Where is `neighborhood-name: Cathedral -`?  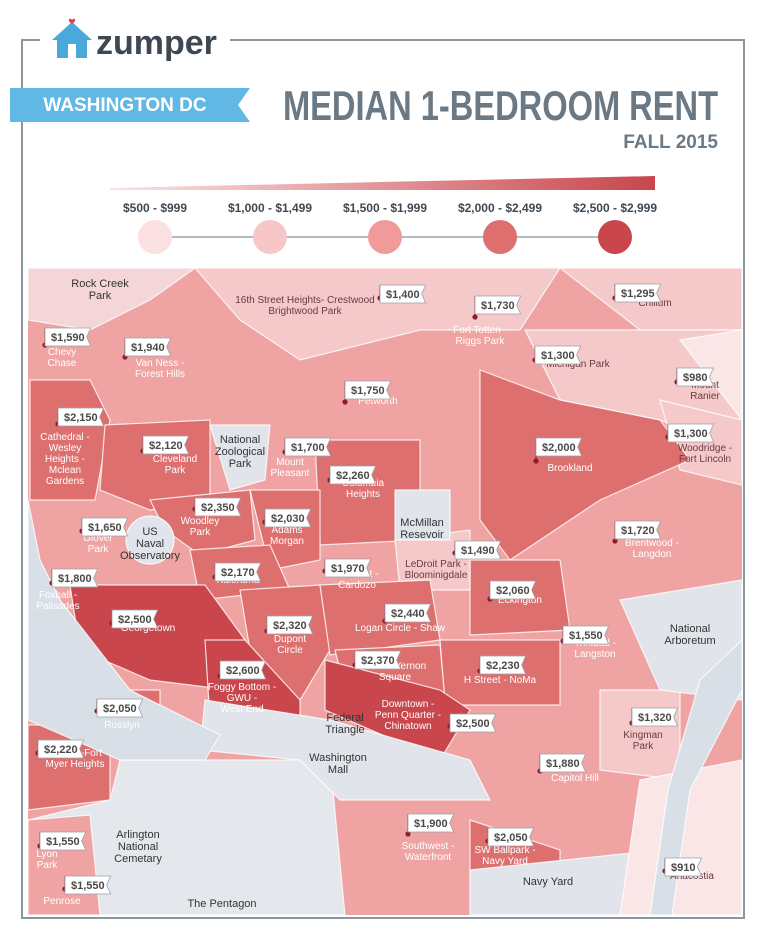
neighborhood-name: Cathedral - is located at coordinates (64, 437).